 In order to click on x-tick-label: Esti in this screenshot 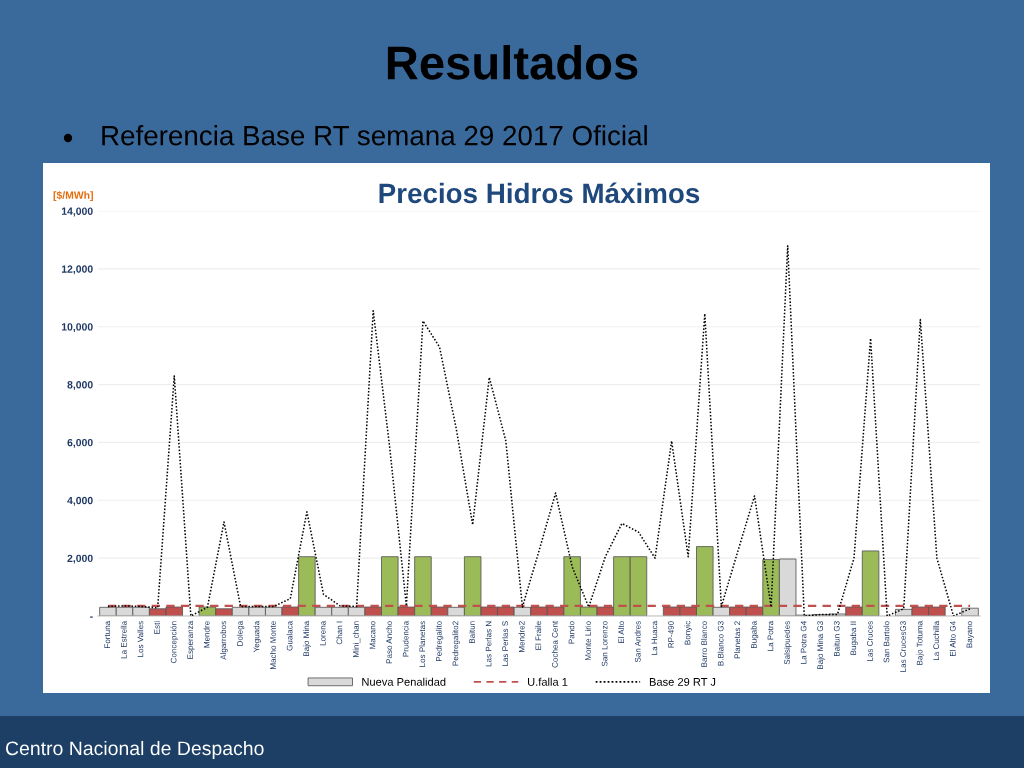, I will do `click(156, 627)`.